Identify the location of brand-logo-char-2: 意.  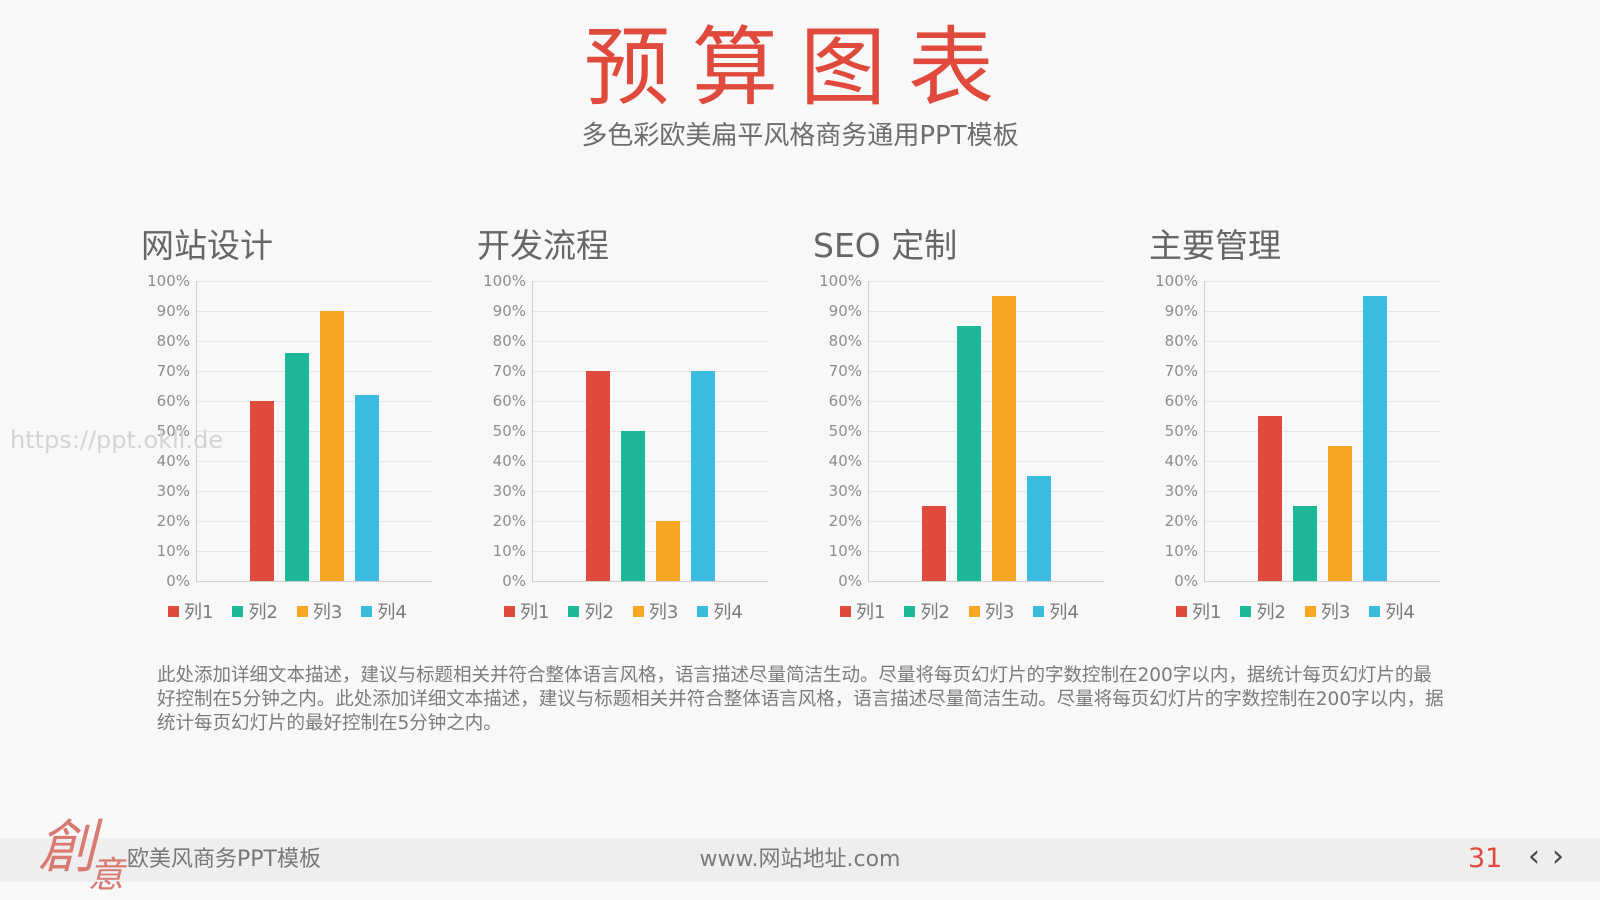
(106, 875).